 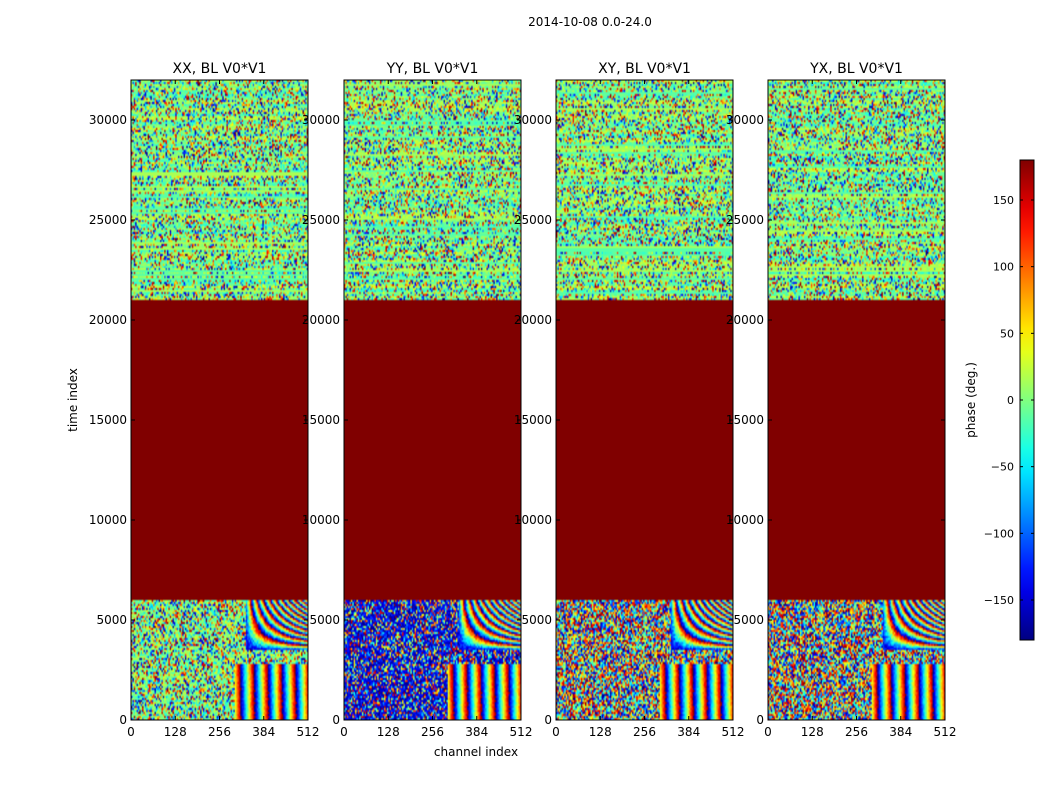 What do you see at coordinates (1007, 333) in the screenshot?
I see `colorbar-tick-label: 50` at bounding box center [1007, 333].